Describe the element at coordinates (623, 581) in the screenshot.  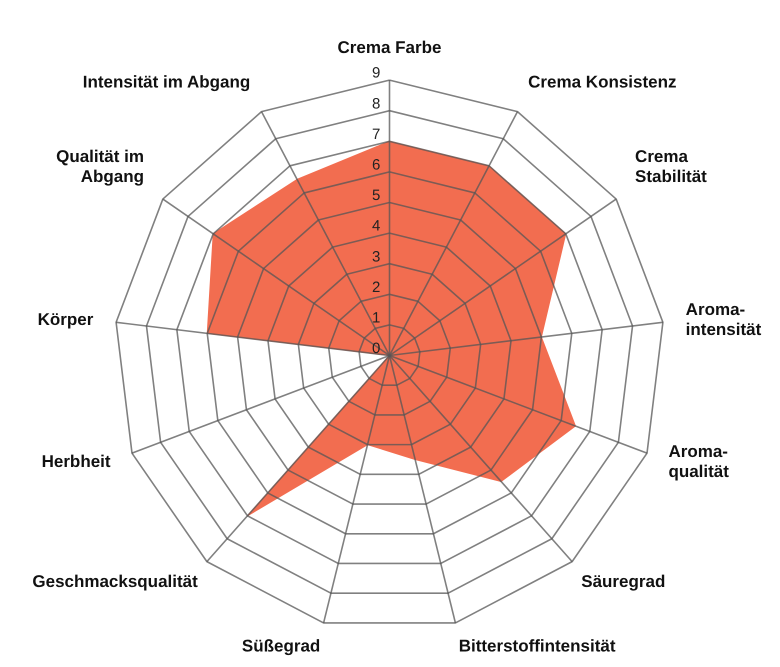
I see `spoke-label: Säuregrad` at that location.